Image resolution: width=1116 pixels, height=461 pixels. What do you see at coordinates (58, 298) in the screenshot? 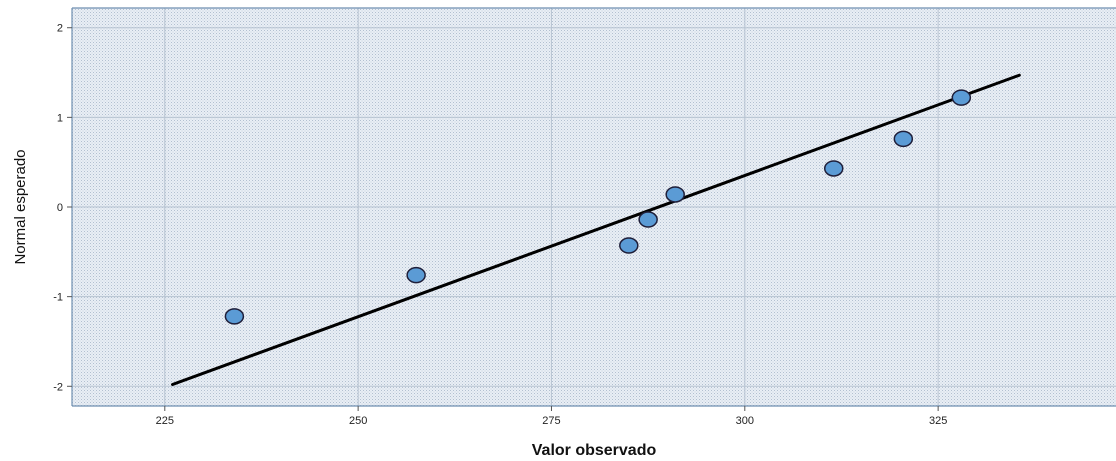
I see `y-tick-label: -1` at bounding box center [58, 298].